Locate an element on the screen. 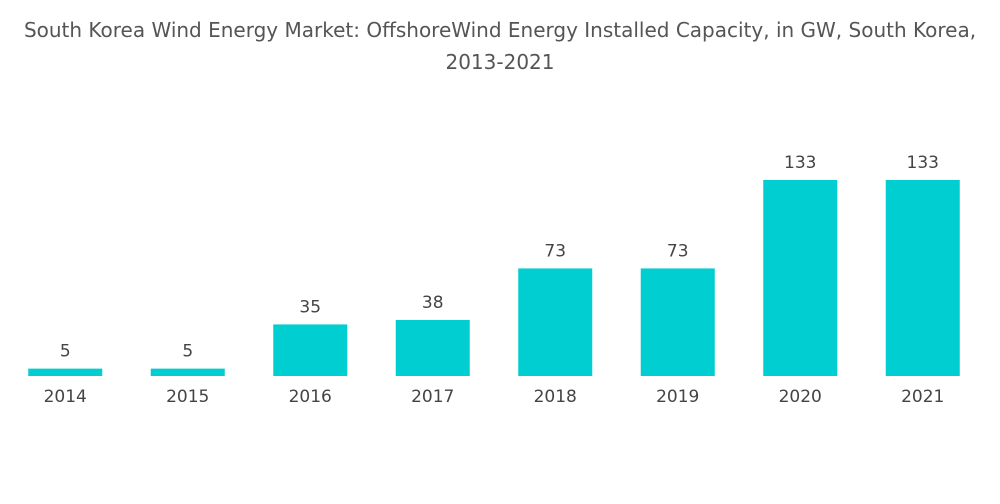 The width and height of the screenshot is (1000, 504). x-tick-label: 2014 is located at coordinates (65, 397).